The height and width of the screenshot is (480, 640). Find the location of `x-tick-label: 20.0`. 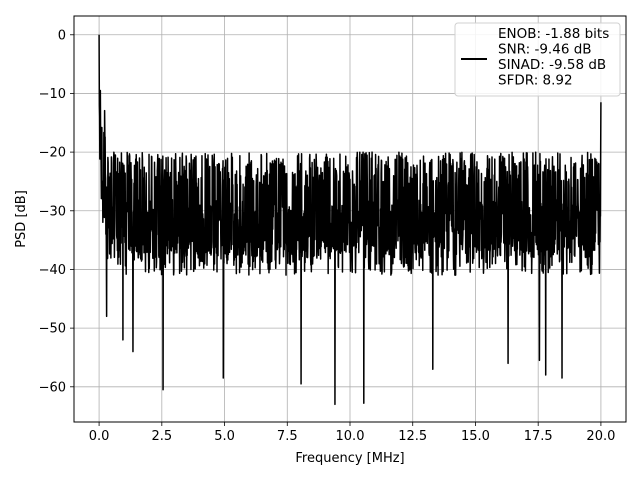

x-tick-label: 20.0 is located at coordinates (600, 436).